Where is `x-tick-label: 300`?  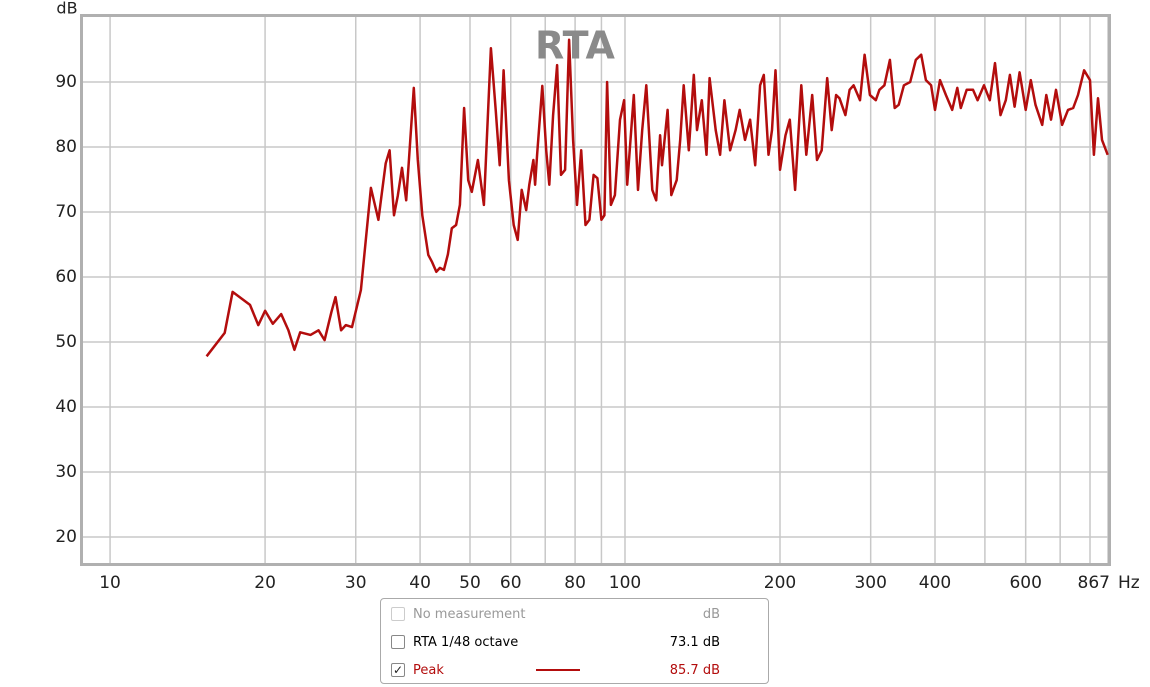 x-tick-label: 300 is located at coordinates (870, 583).